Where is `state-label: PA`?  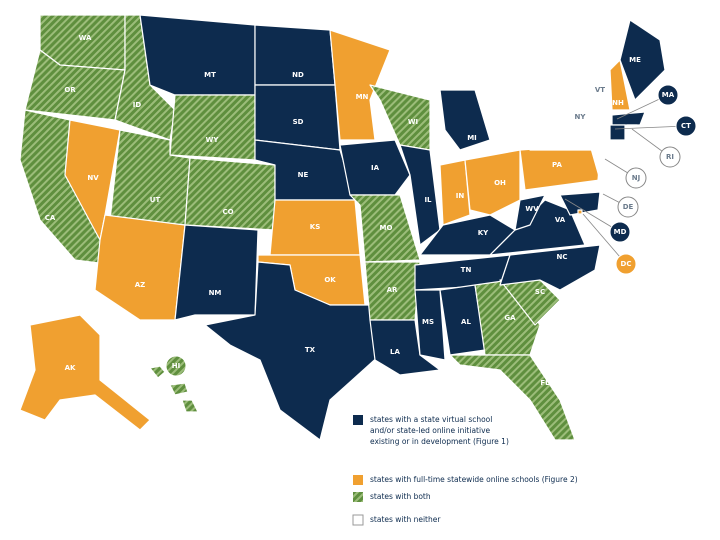
state-label: PA is located at coordinates (557, 165).